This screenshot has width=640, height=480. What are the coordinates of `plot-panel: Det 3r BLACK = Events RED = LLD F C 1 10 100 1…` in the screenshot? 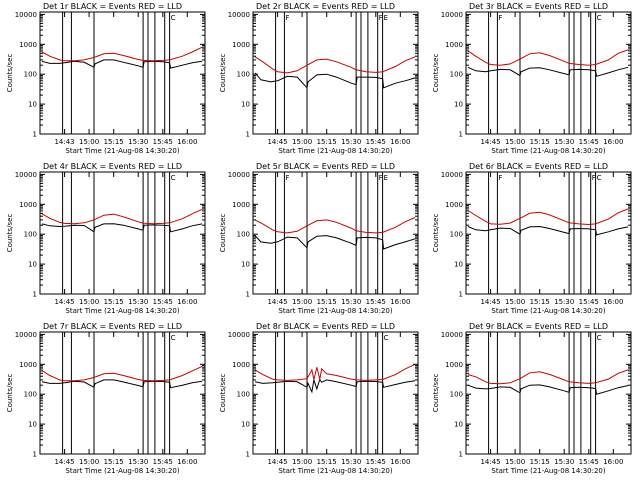 It's located at (532, 78).